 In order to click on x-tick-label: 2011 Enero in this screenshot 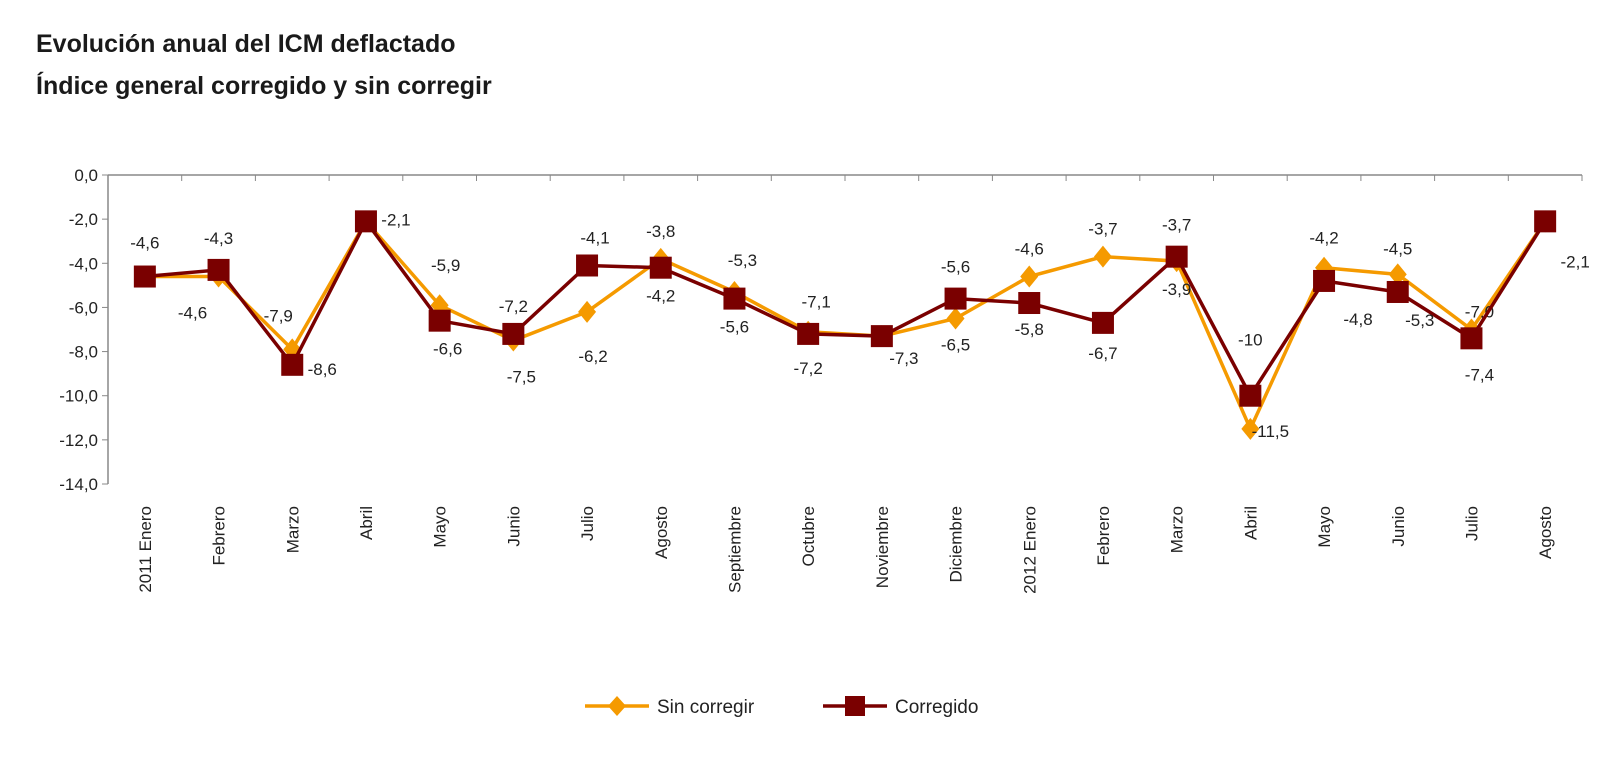, I will do `click(145, 549)`.